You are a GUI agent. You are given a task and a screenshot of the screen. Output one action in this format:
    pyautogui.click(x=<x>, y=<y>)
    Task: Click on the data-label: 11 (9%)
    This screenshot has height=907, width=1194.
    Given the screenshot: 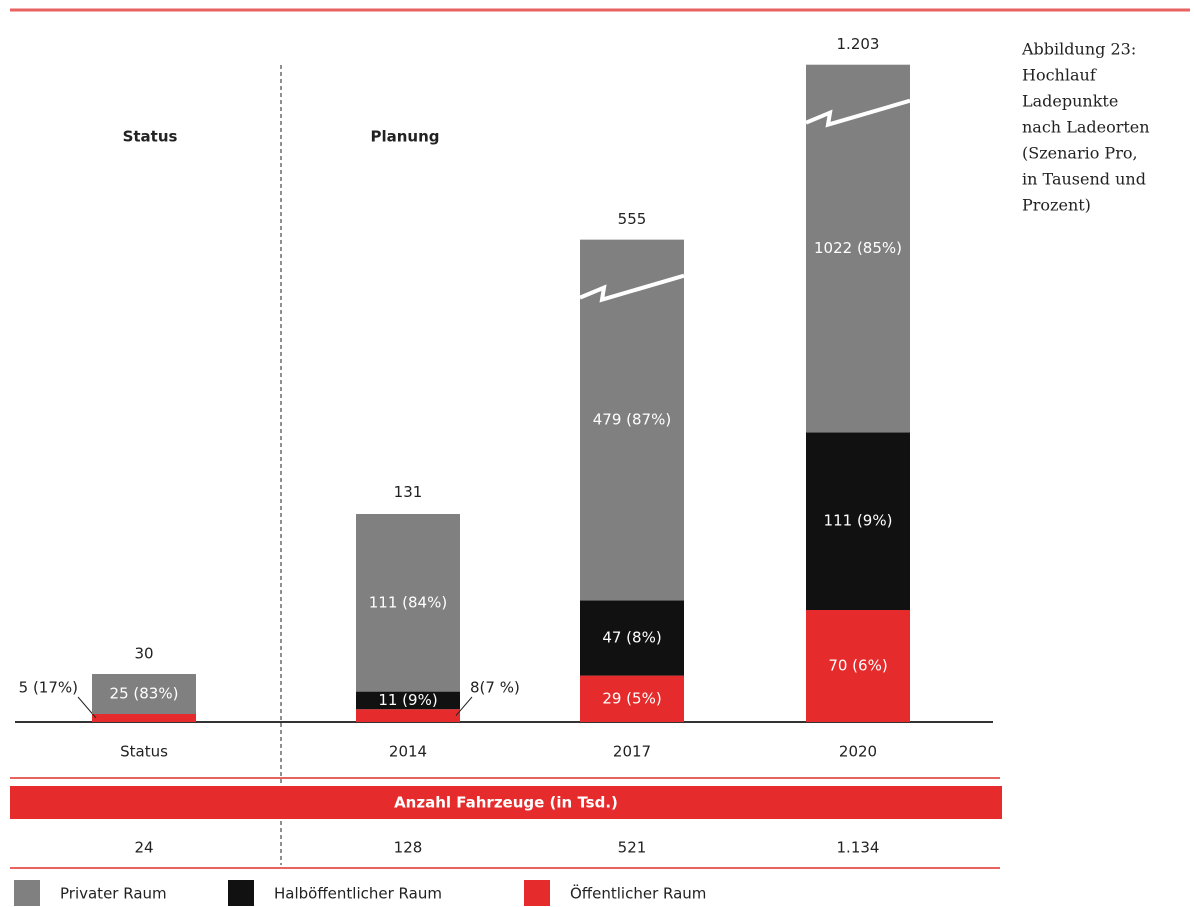 What is the action you would take?
    pyautogui.click(x=407, y=700)
    